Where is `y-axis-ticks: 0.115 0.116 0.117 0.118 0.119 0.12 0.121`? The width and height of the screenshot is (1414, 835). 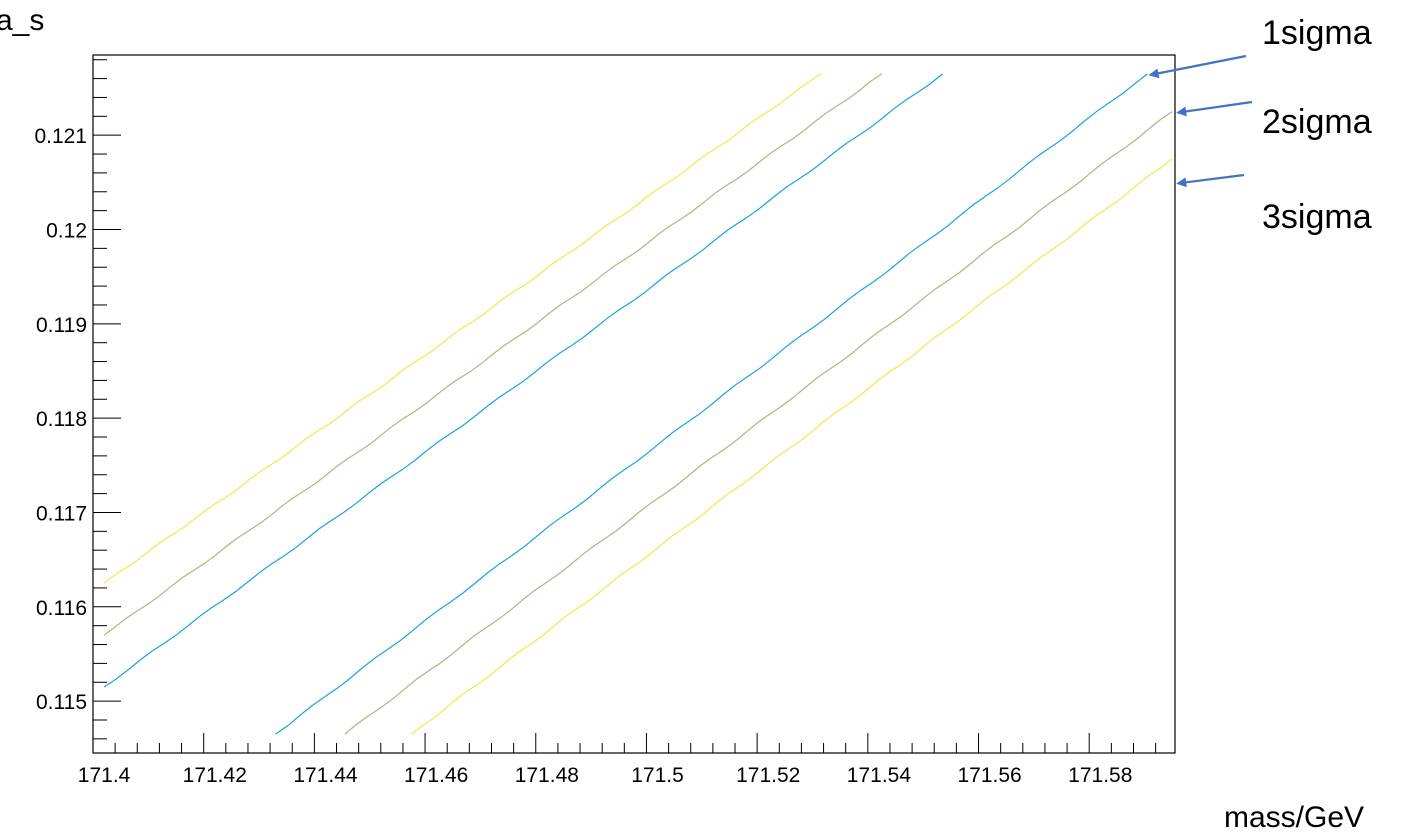 y-axis-ticks: 0.115 0.116 0.117 0.118 0.119 0.12 0.121 is located at coordinates (77, 399).